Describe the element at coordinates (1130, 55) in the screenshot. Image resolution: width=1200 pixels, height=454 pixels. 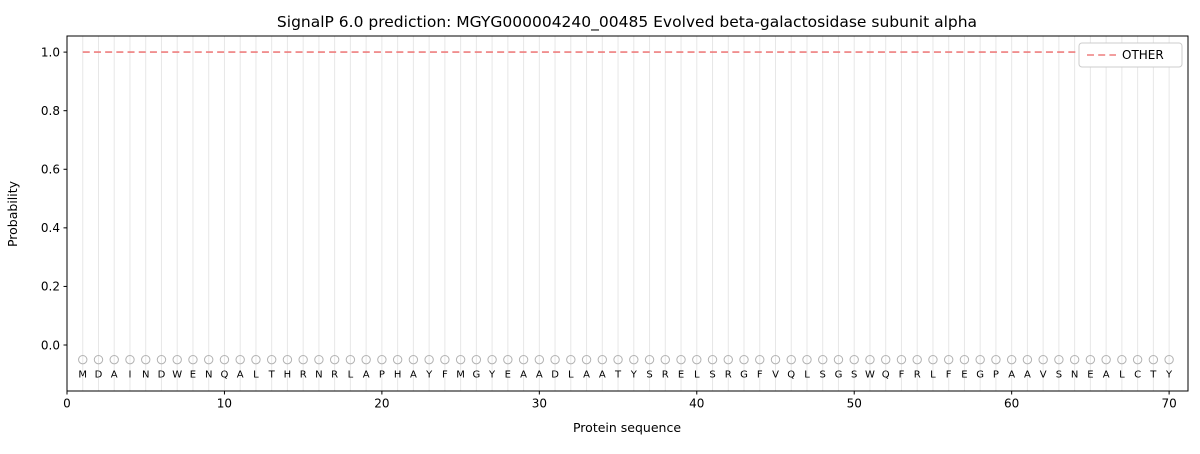
I see `legend: OTHER` at that location.